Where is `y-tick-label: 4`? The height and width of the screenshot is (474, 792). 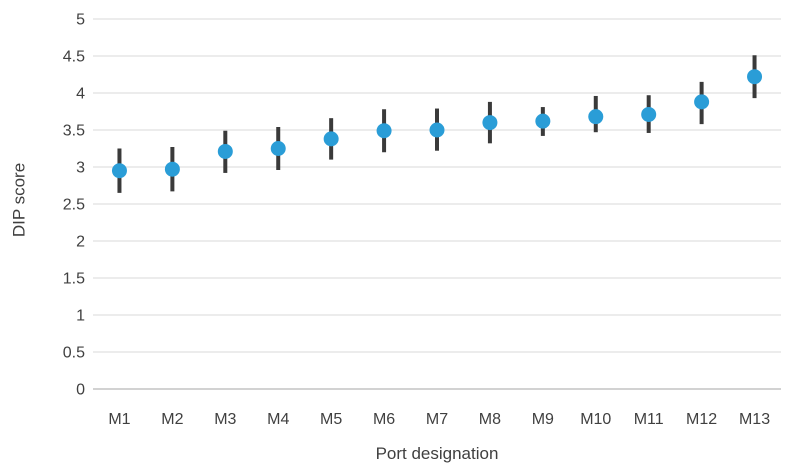 y-tick-label: 4 is located at coordinates (80, 94).